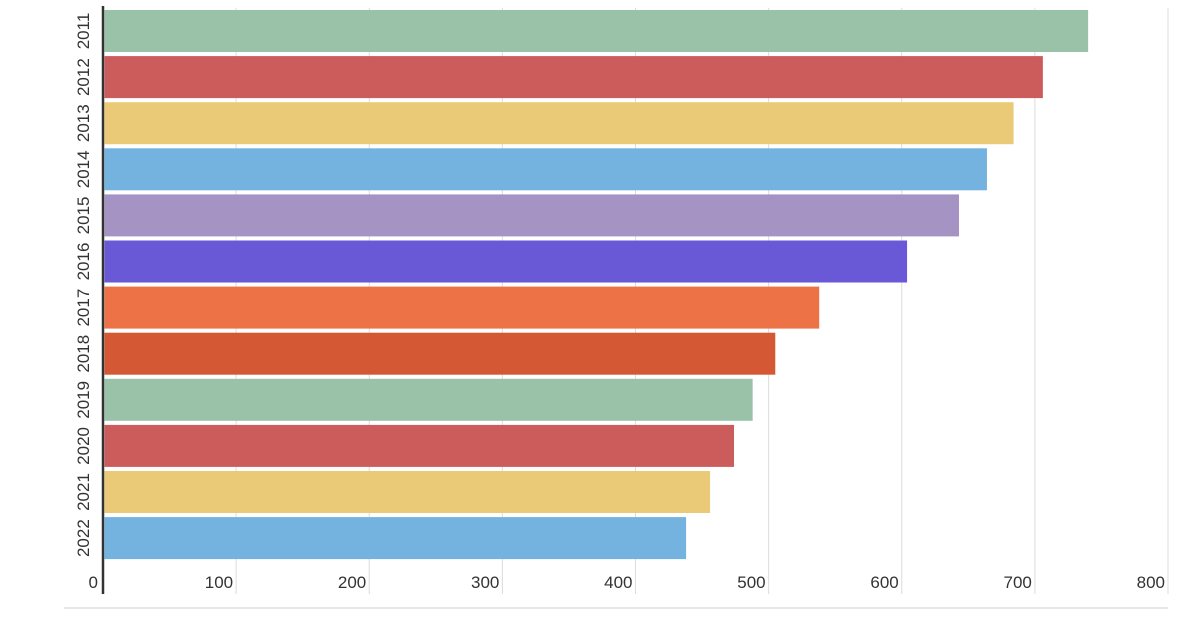 This screenshot has height=633, width=1200. What do you see at coordinates (83, 77) in the screenshot?
I see `y-tick-label-2012: 2012` at bounding box center [83, 77].